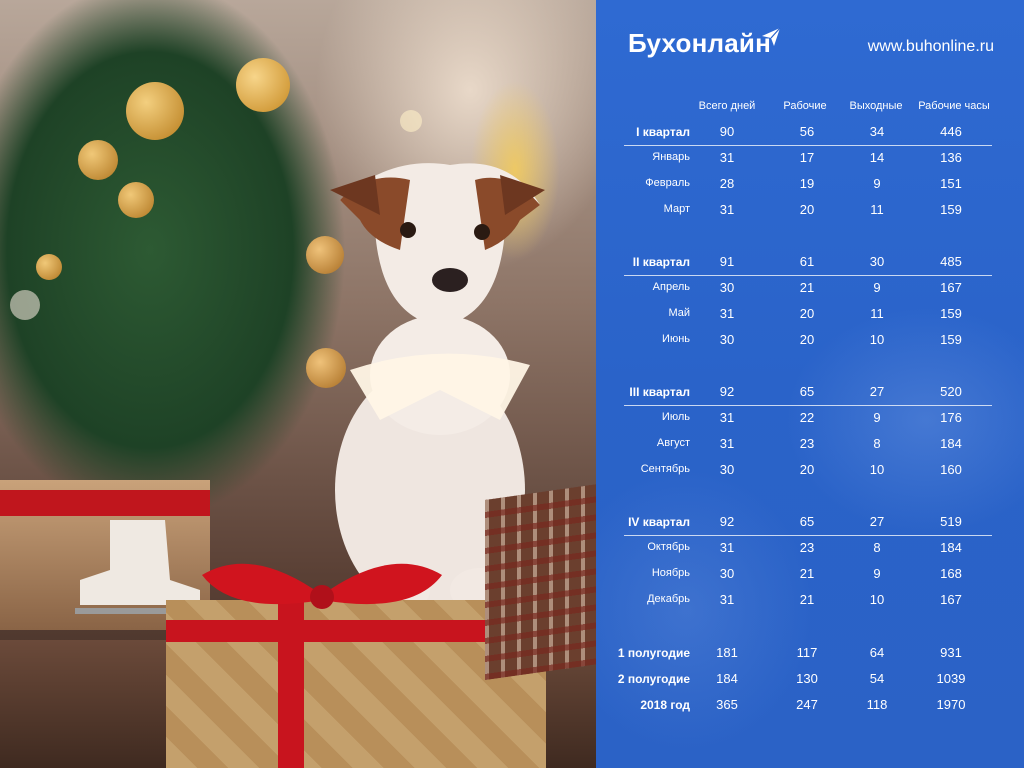 This screenshot has height=768, width=1024. I want to click on table-cell: 181, so click(727, 652).